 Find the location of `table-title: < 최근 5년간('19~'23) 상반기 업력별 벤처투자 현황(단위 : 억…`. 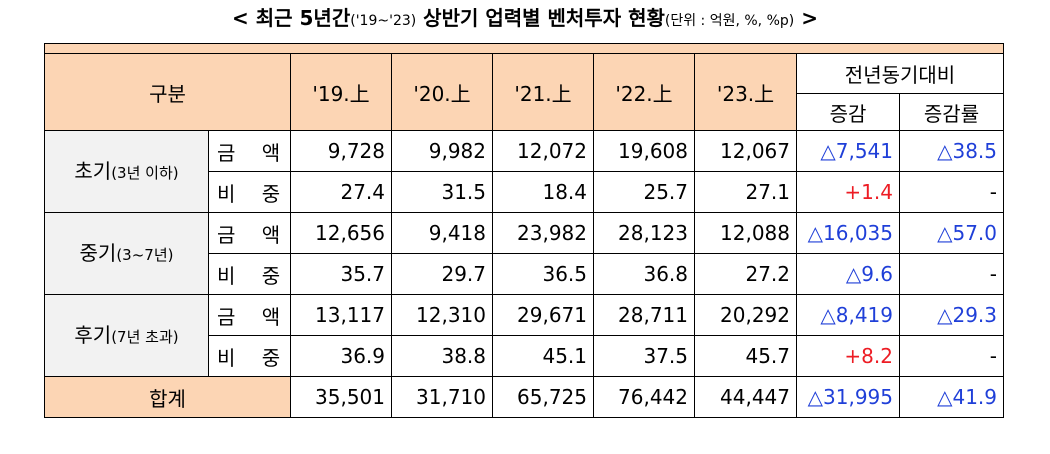

table-title: < 최근 5년간('19~'23) 상반기 업력별 벤처투자 현황(단위 : 억… is located at coordinates (525, 19).